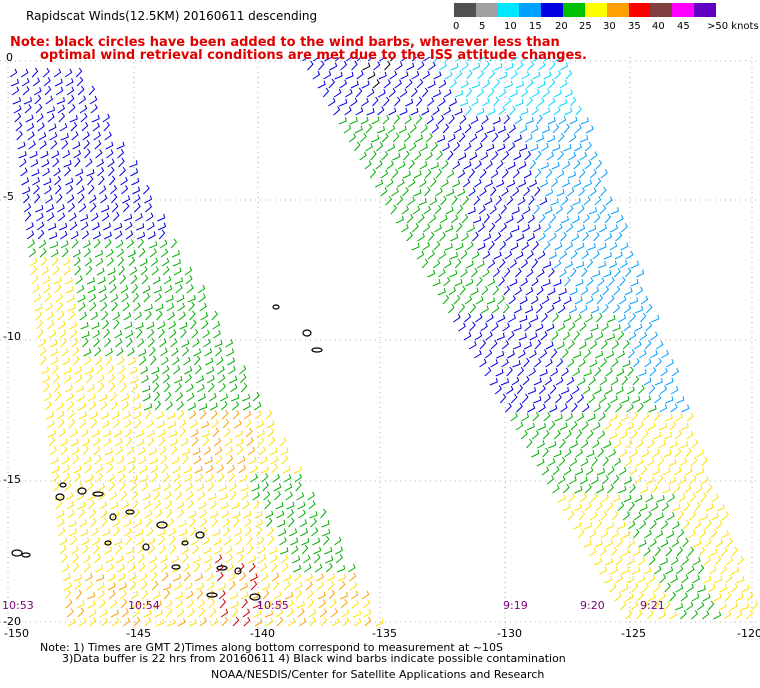 This screenshot has width=760, height=688. Describe the element at coordinates (634, 26) in the screenshot. I see `legend-label: 35` at that location.